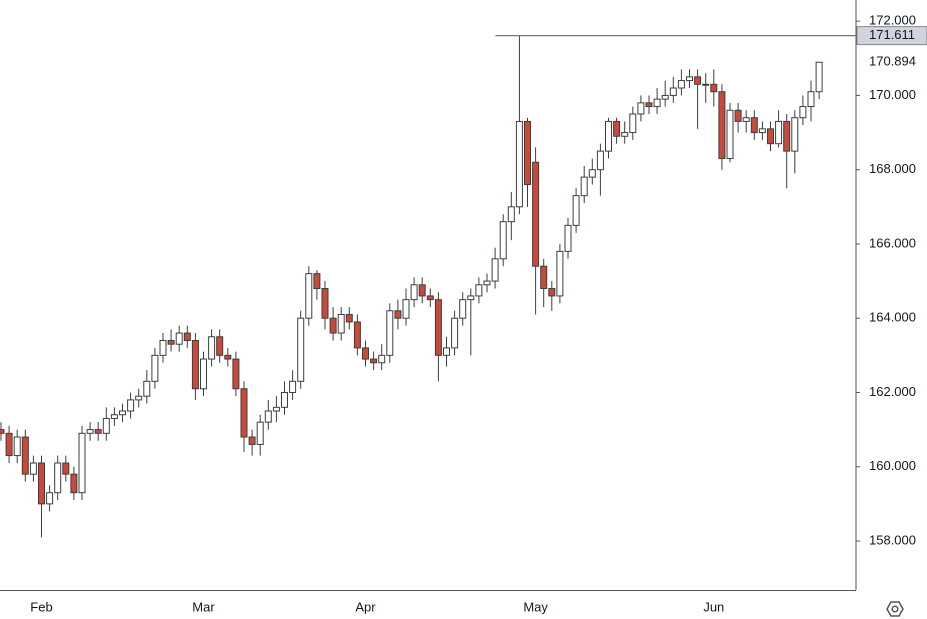  Describe the element at coordinates (365, 606) in the screenshot. I see `x-tick-label: Apr` at that location.